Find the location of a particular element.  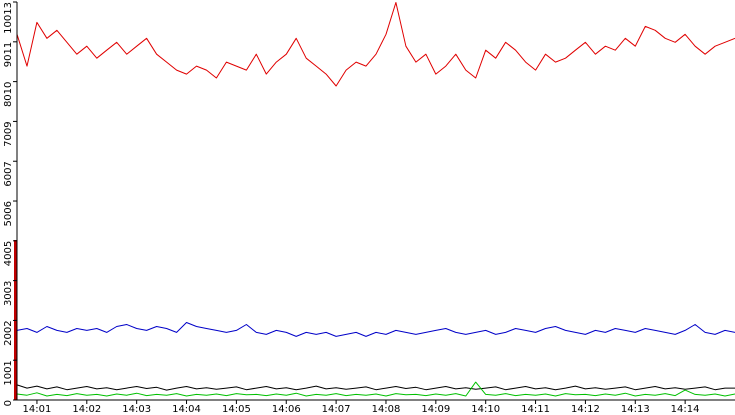

y-tick-label: 3003 is located at coordinates (8, 293).